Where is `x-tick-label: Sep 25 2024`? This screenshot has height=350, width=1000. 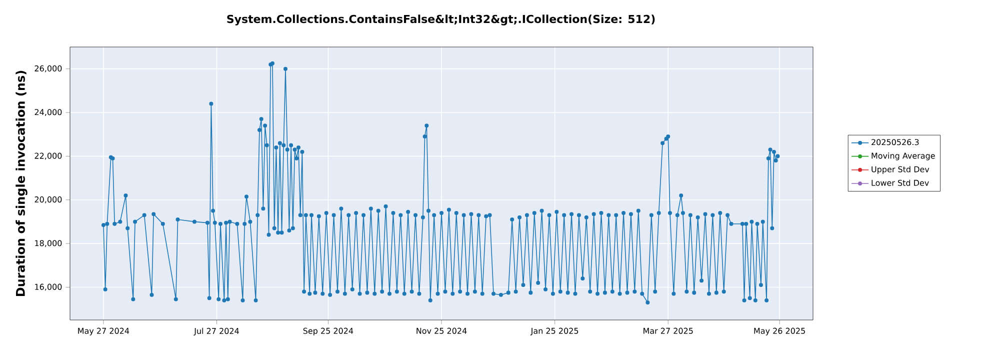 x-tick-label: Sep 25 2024 is located at coordinates (328, 332).